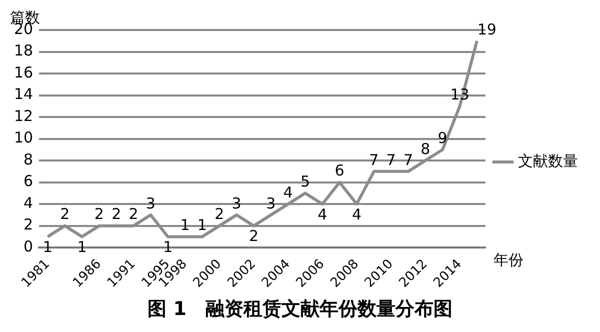 This screenshot has height=332, width=600. Describe the element at coordinates (425, 149) in the screenshot. I see `data-label: 8` at that location.